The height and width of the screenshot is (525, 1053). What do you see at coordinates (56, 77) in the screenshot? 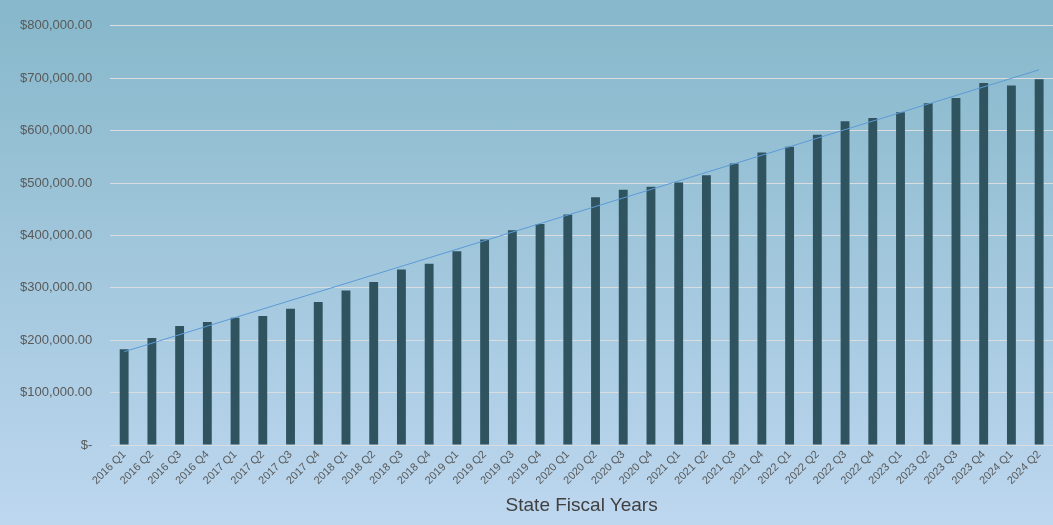
I see `y-tick-label: $700,000.00` at bounding box center [56, 77].